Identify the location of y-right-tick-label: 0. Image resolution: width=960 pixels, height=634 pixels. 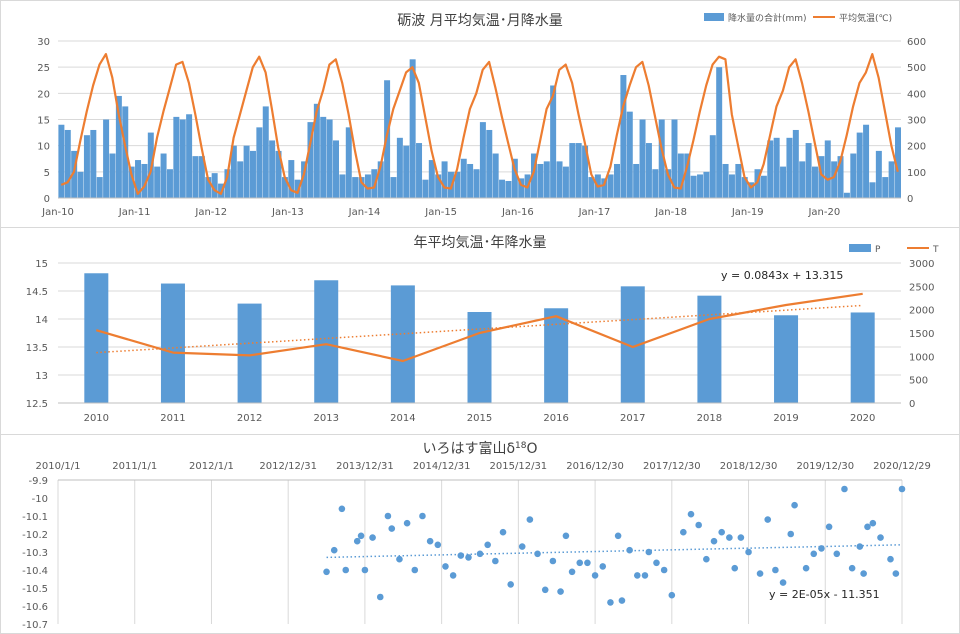
(910, 199).